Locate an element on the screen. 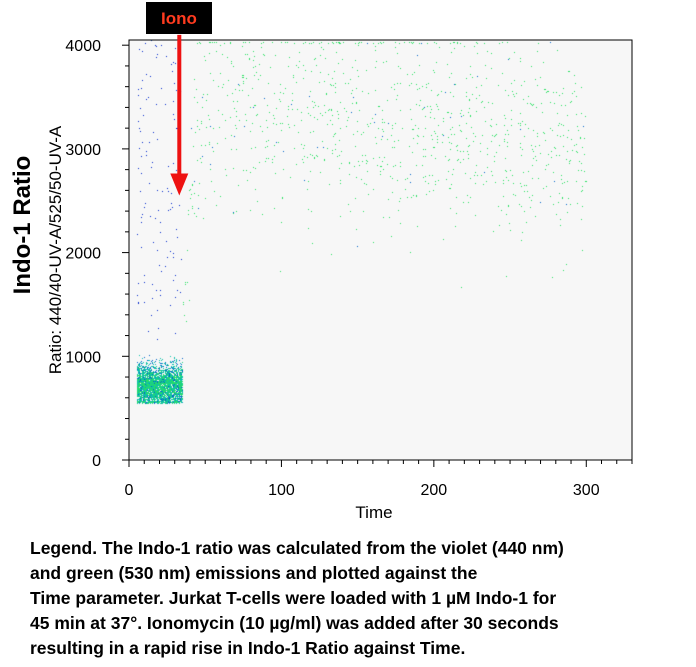  y-tick-label: 4000 is located at coordinates (83, 46).